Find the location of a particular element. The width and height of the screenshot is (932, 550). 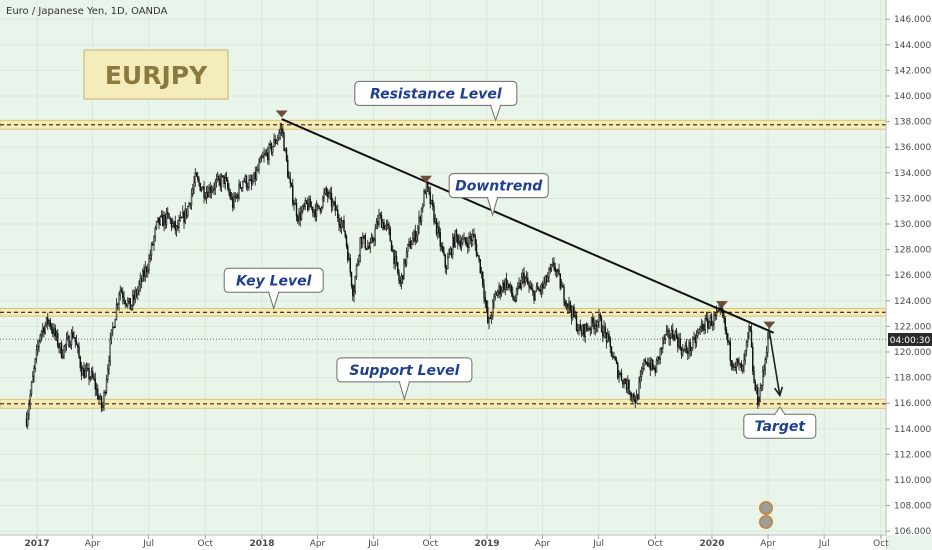

y-tick-label: 116.000 is located at coordinates (912, 404).